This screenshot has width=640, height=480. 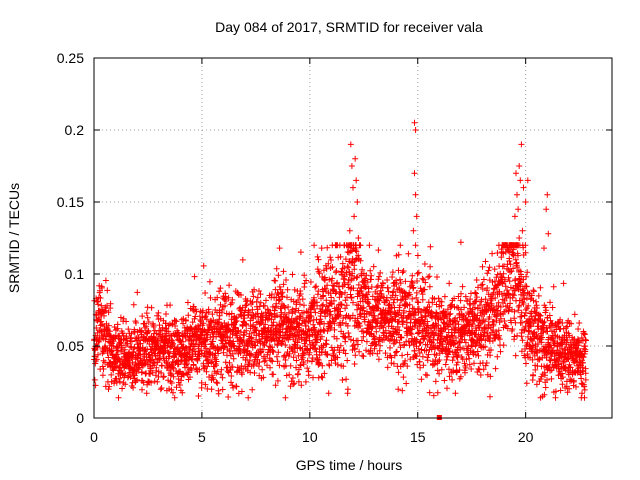 I want to click on x-axis-label: GPS time / hours, so click(x=349, y=465).